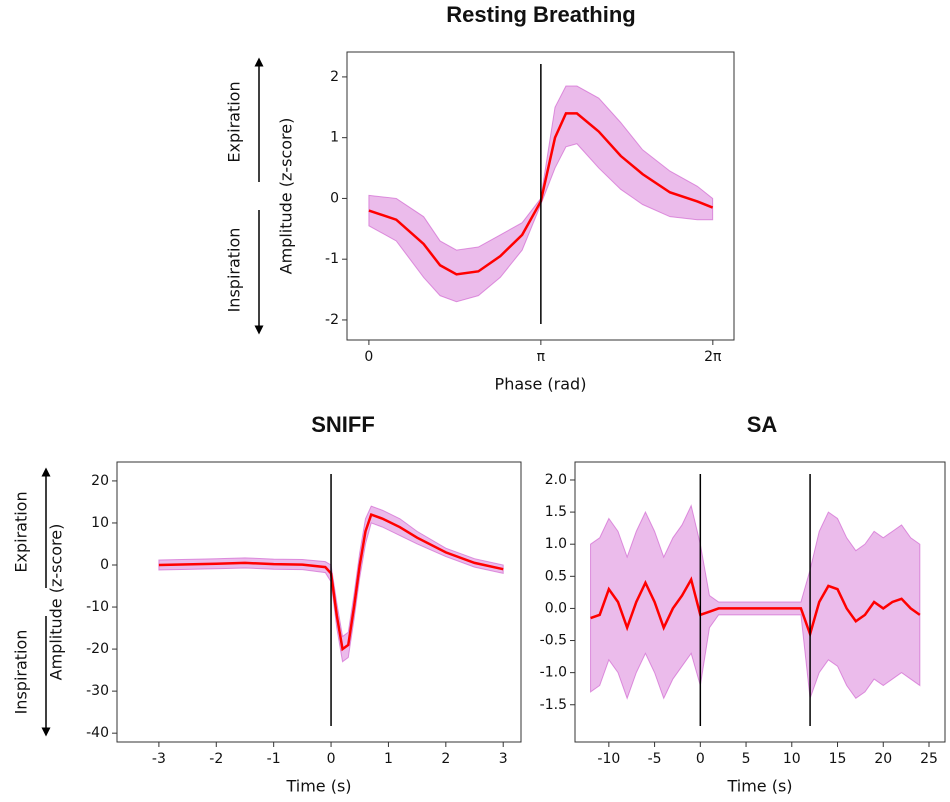 The width and height of the screenshot is (950, 802). What do you see at coordinates (553, 673) in the screenshot?
I see `y-tick-label: -1.0` at bounding box center [553, 673].